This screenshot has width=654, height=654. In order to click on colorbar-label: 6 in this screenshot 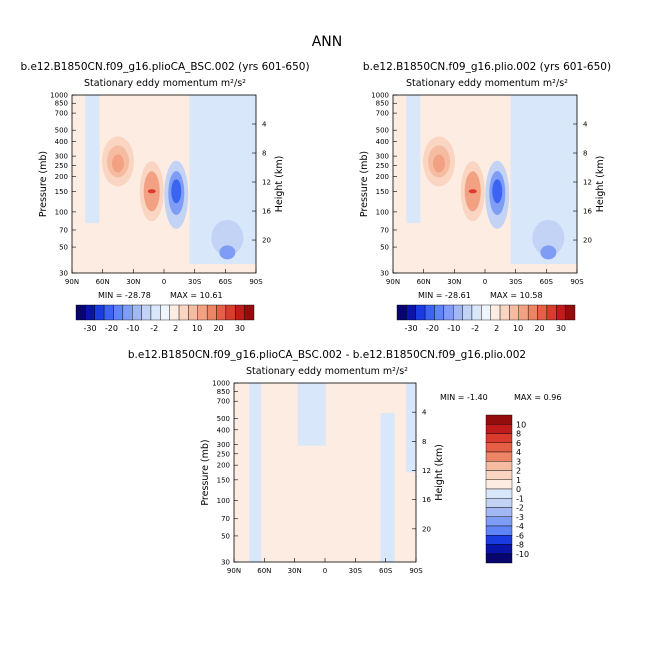, I will do `click(518, 443)`.